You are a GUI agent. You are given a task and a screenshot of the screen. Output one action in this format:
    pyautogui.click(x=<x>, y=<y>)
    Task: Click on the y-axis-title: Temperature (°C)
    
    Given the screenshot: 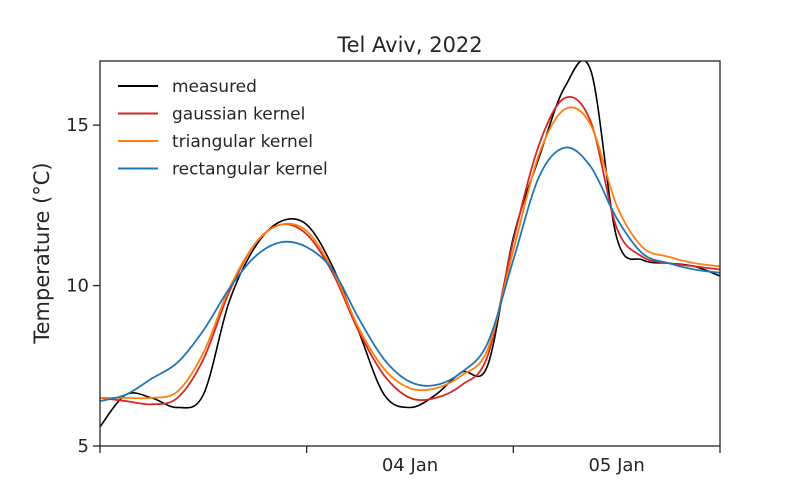 What is the action you would take?
    pyautogui.click(x=42, y=253)
    